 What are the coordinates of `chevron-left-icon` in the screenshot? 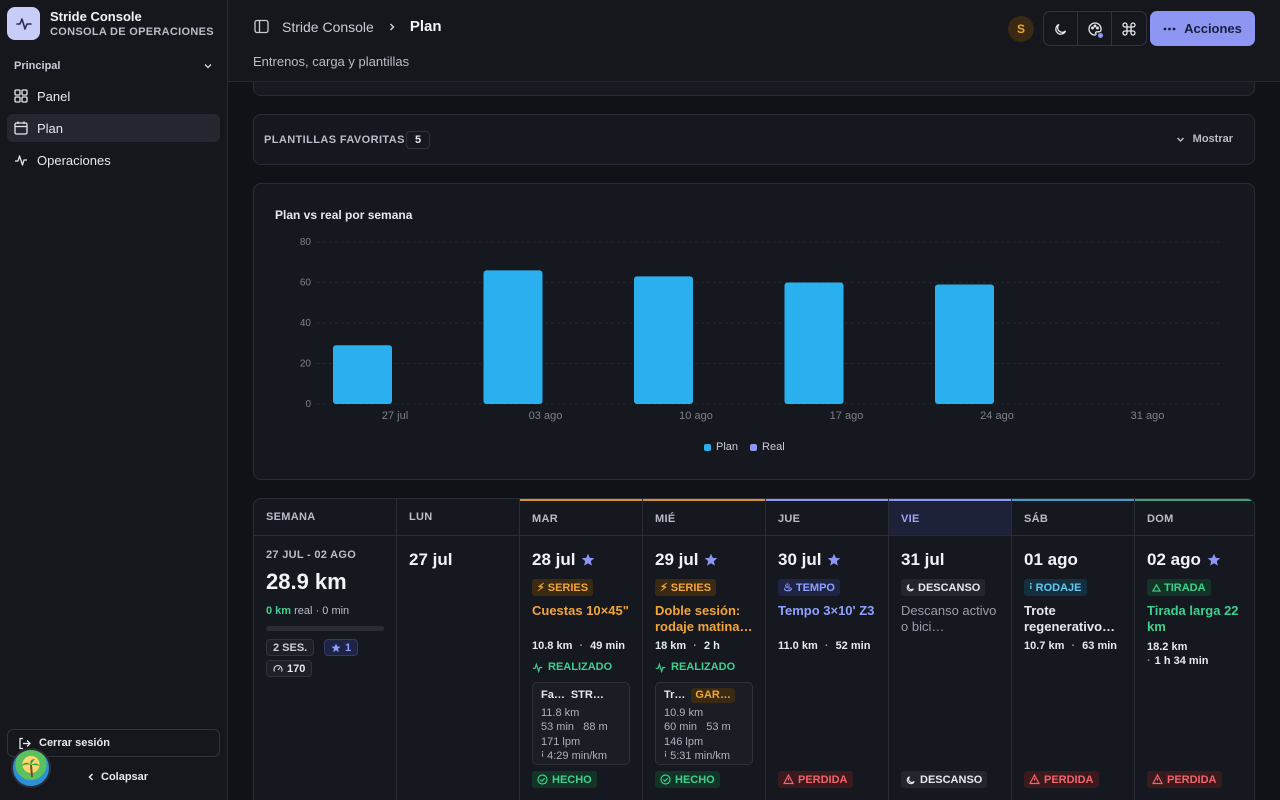 It's located at (91, 777).